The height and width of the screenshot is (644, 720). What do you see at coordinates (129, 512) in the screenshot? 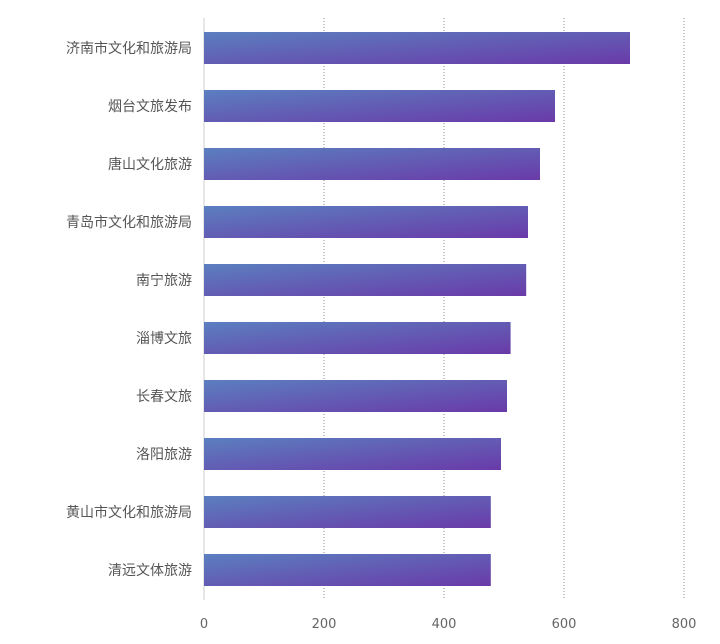
I see `category-label: 黄山市文化和旅游局` at bounding box center [129, 512].